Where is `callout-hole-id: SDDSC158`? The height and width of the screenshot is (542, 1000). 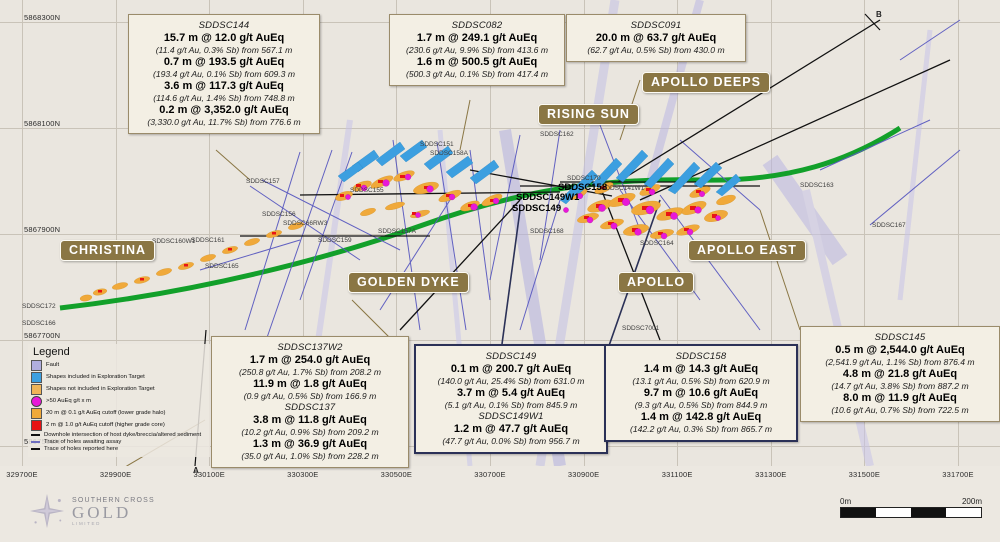
callout-hole-id: SDDSC158 is located at coordinates (701, 356).